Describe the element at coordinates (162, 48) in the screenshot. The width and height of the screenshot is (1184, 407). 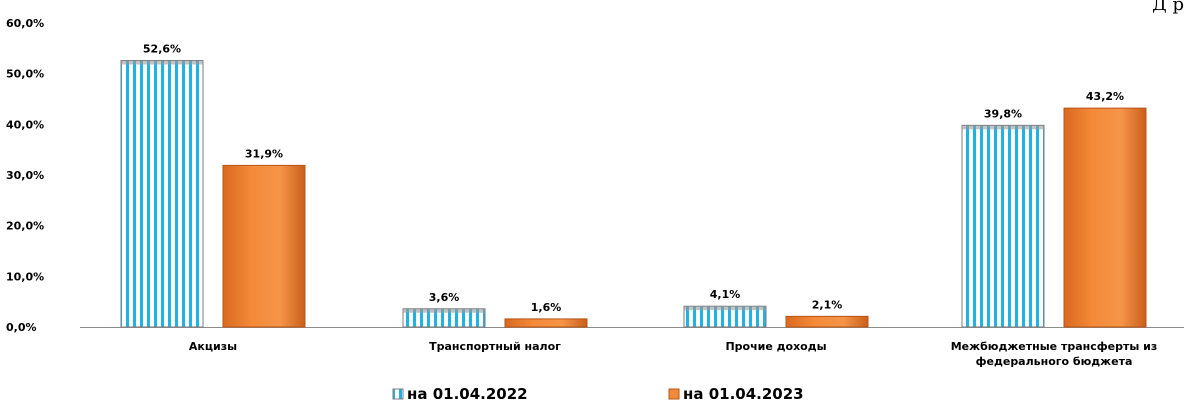
I see `data-label: 52,6%` at that location.